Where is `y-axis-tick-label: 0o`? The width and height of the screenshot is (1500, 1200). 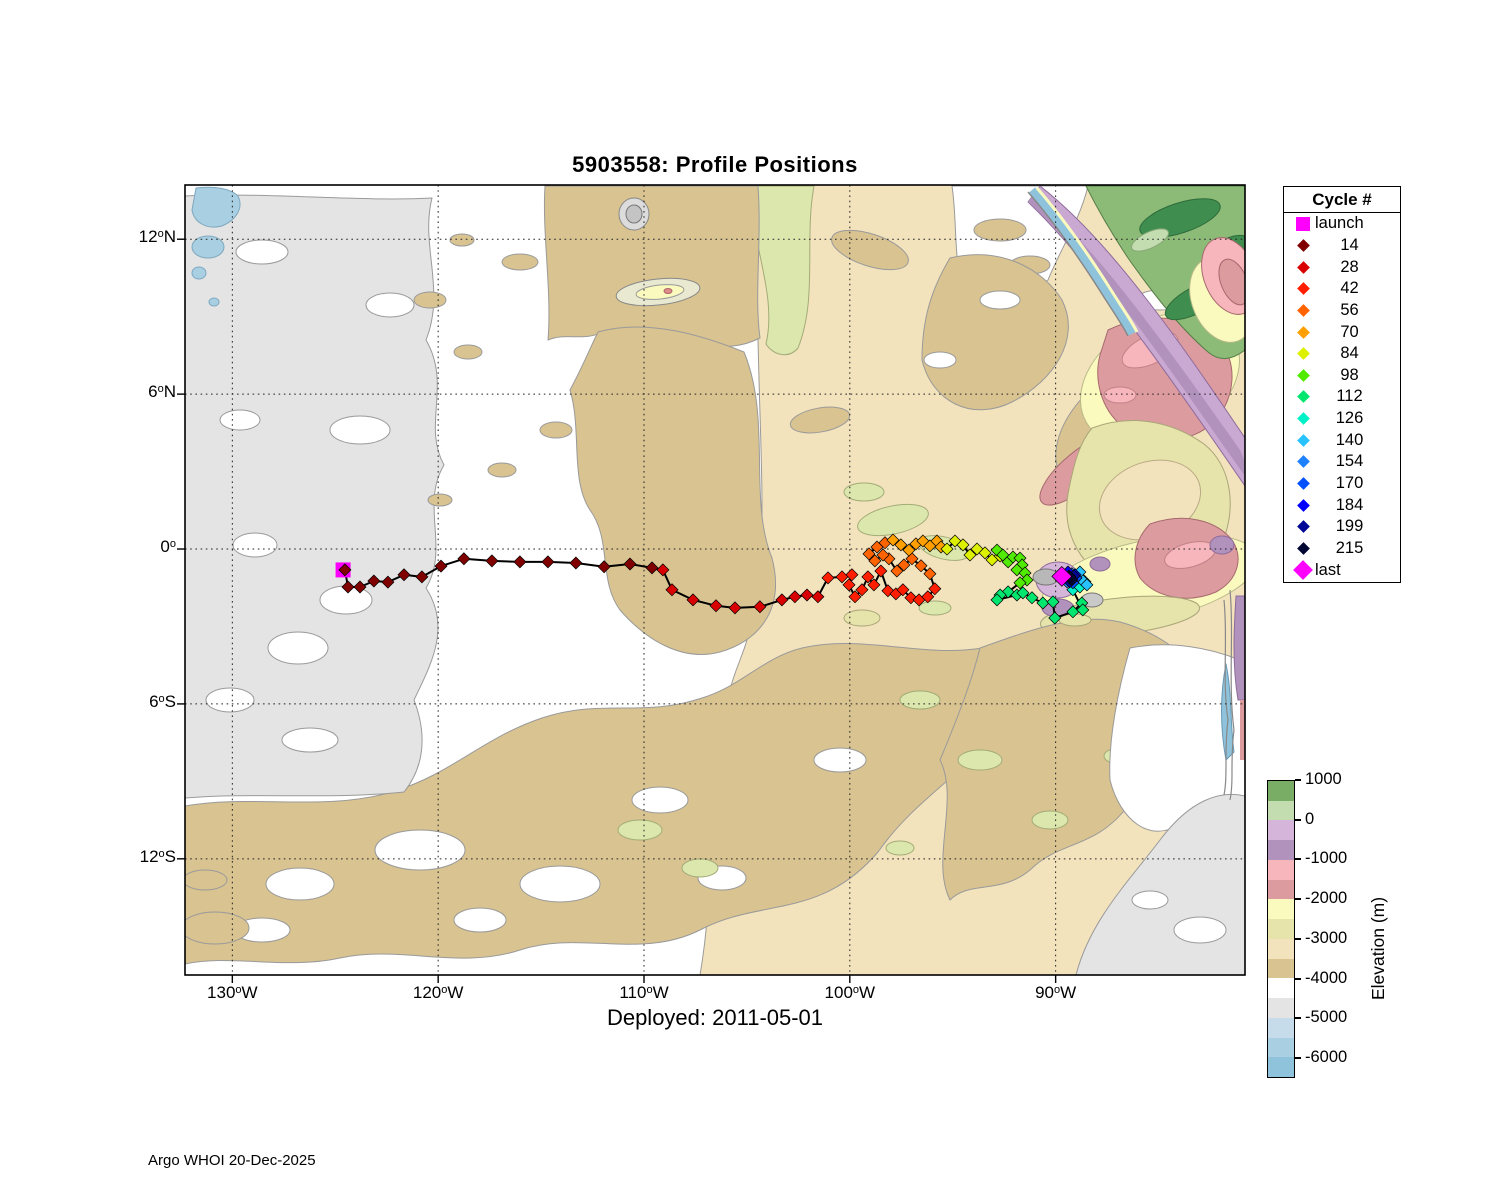 y-axis-tick-label: 0o is located at coordinates (168, 547).